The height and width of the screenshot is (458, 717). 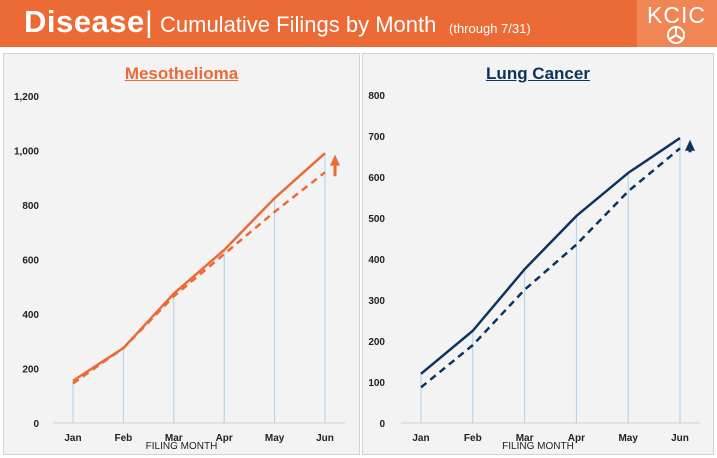 I want to click on y-tick-label: 1,200, so click(x=26, y=97).